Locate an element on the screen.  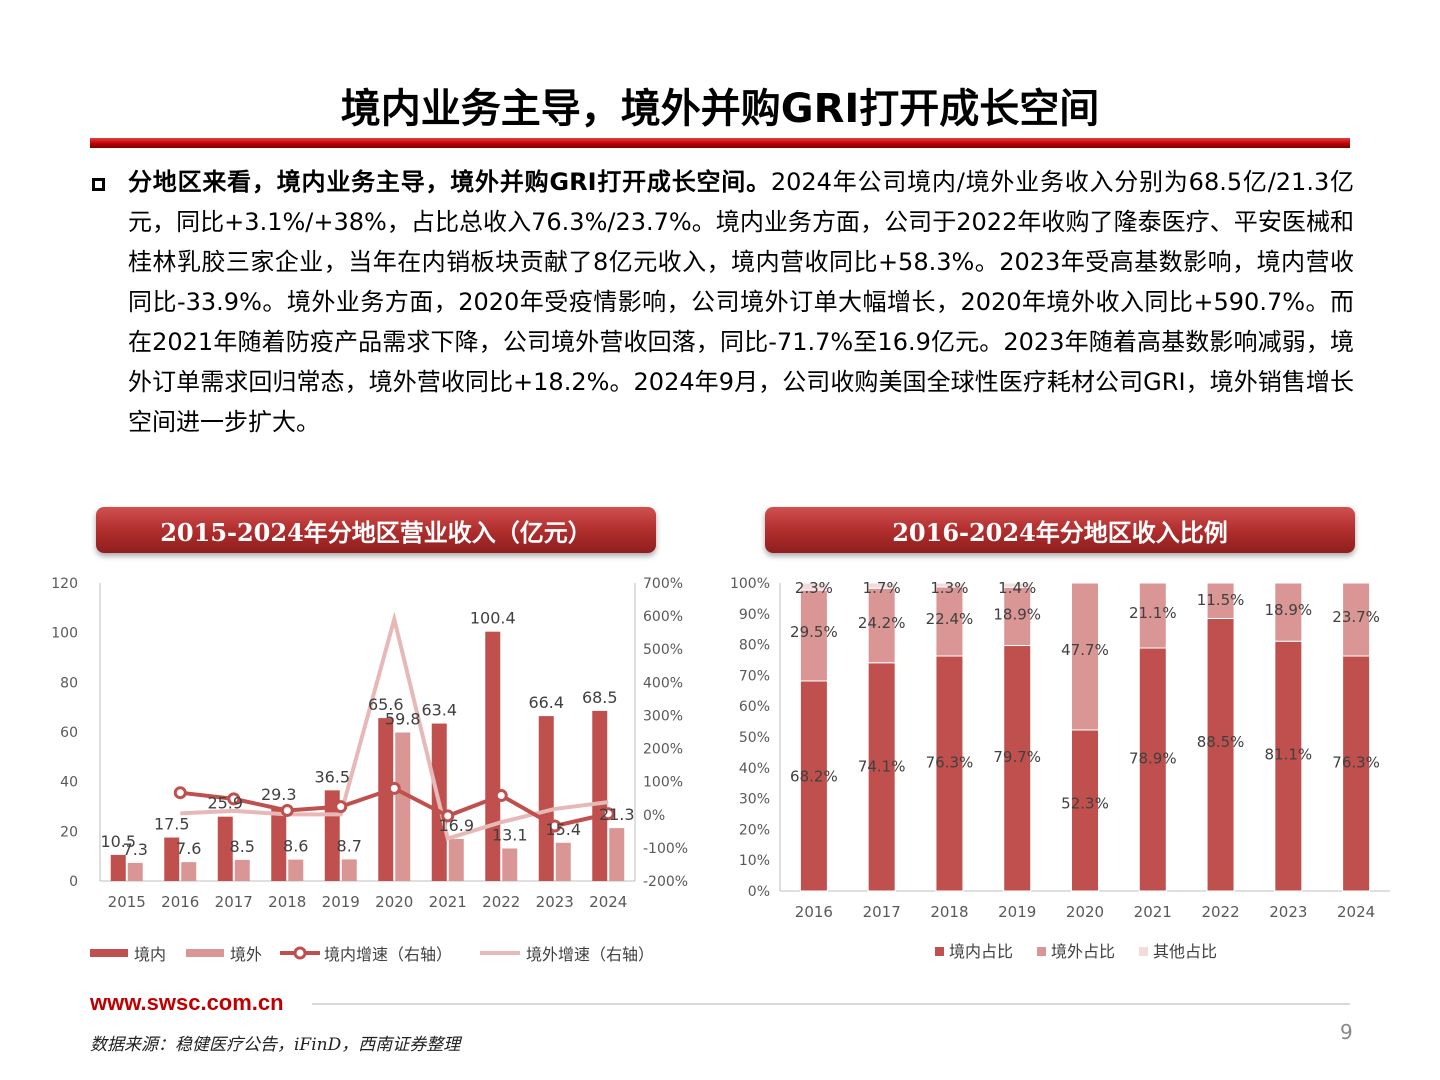
chart2-label-overseas: 18.9% is located at coordinates (1017, 615).